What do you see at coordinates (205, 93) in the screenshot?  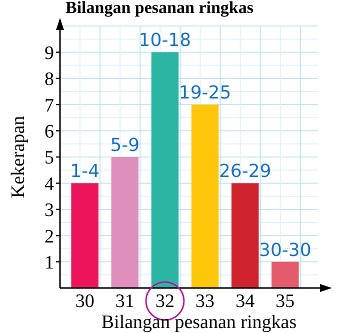 I see `annotation: 19-25` at bounding box center [205, 93].